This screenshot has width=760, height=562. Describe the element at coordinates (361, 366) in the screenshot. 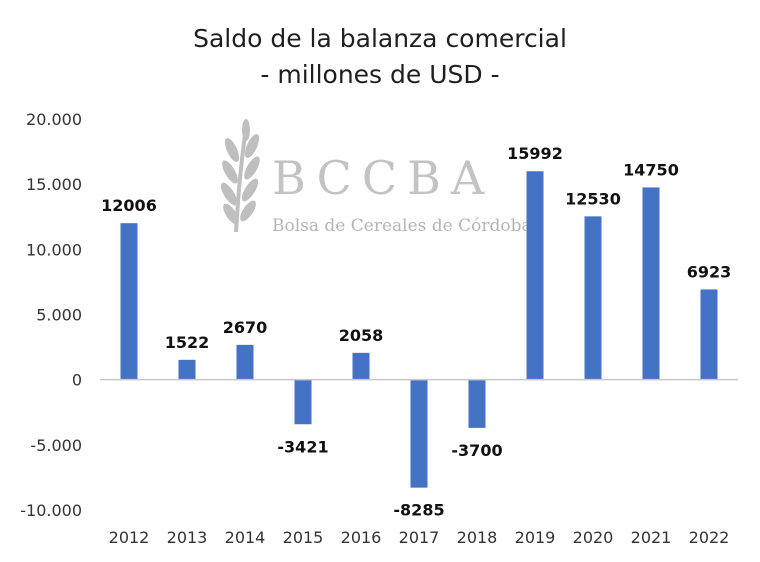

I see `bar-2016` at that location.